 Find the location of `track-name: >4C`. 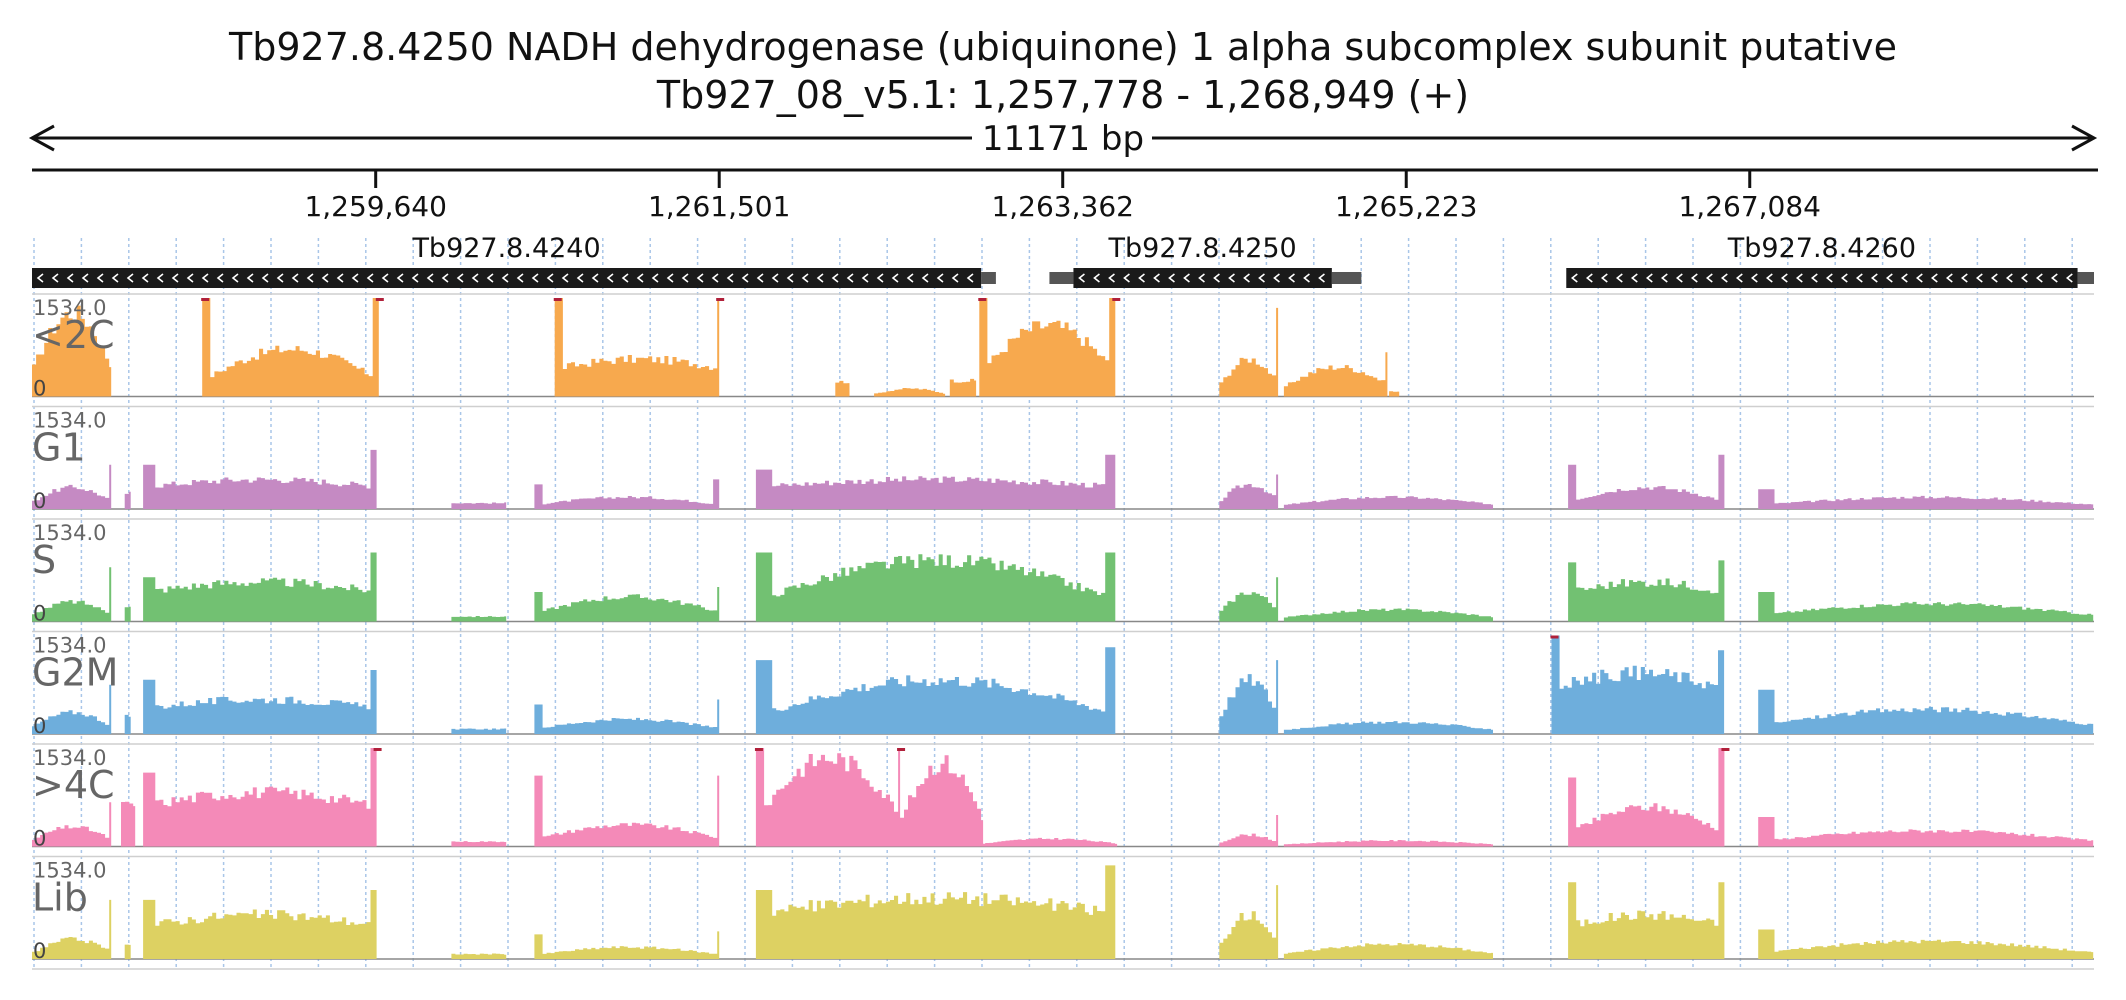

track-name: >4C is located at coordinates (73, 785).